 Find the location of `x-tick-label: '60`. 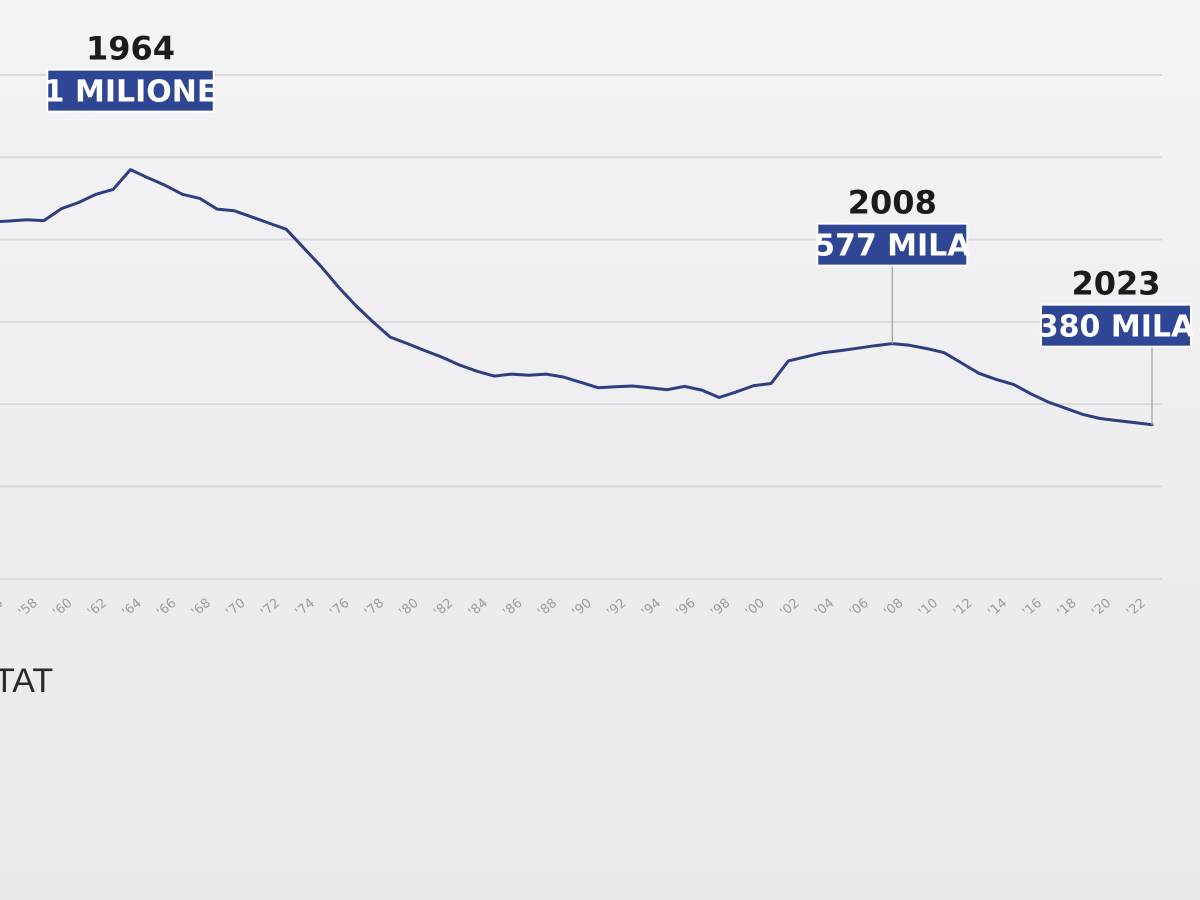

x-tick-label: '60 is located at coordinates (62, 608).